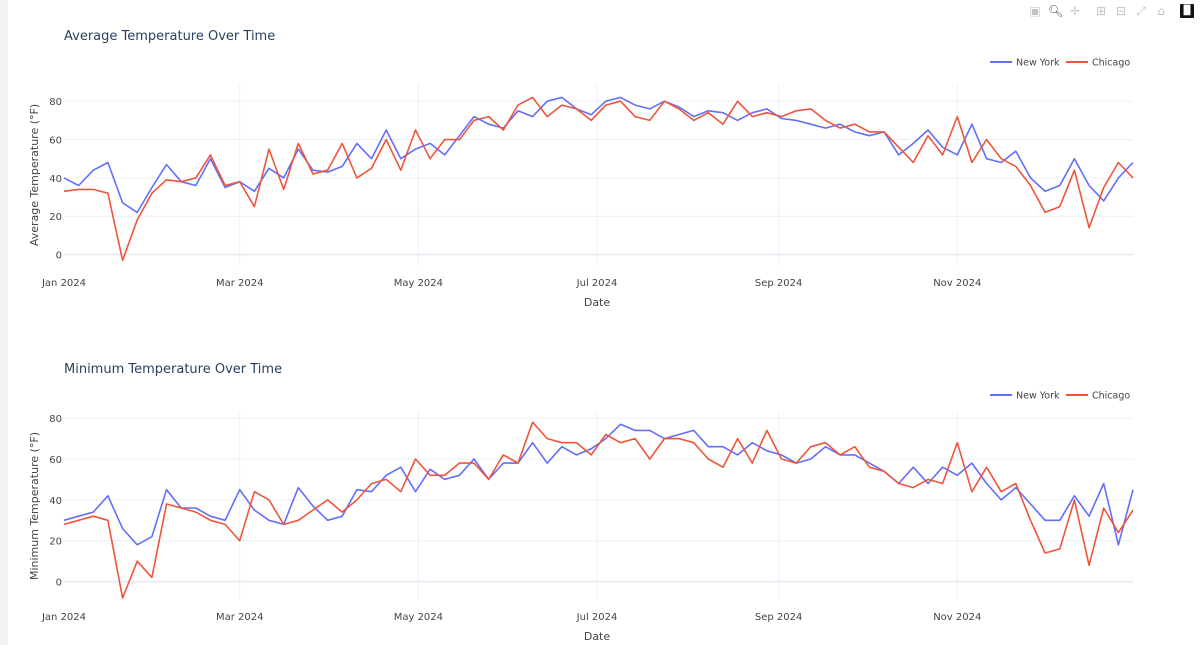  What do you see at coordinates (34, 506) in the screenshot?
I see `y-axis-title: Minimum Temperature (°F)` at bounding box center [34, 506].